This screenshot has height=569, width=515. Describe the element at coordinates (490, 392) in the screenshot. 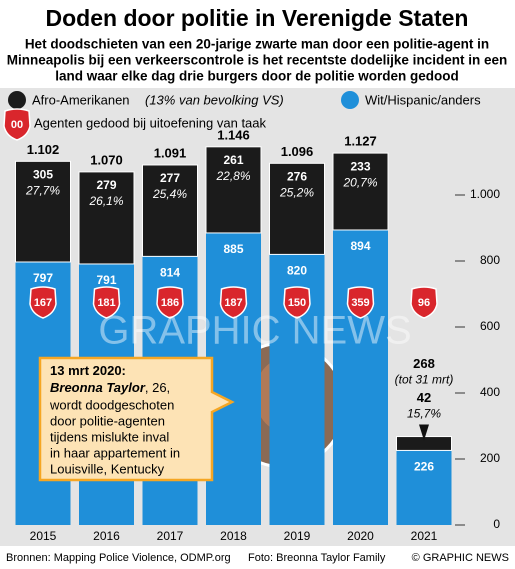

I see `y-tick-label: 400` at that location.